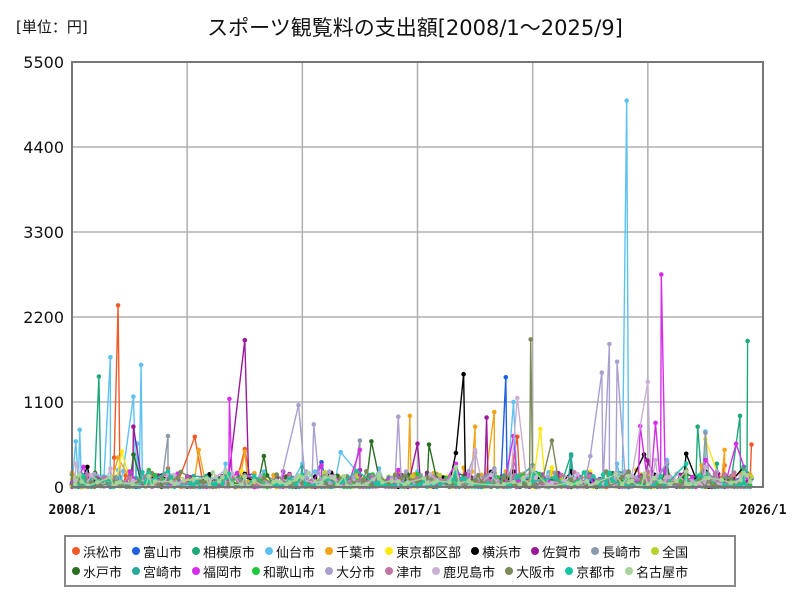  I want to click on y-tick-label: 2200, so click(43, 317).